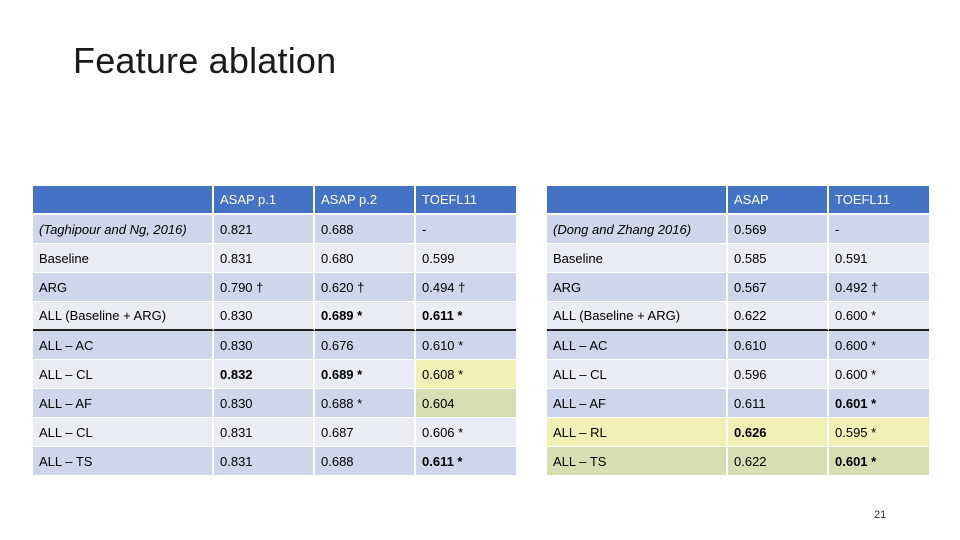  Describe the element at coordinates (365, 287) in the screenshot. I see `table-cell: 0.620 †` at that location.